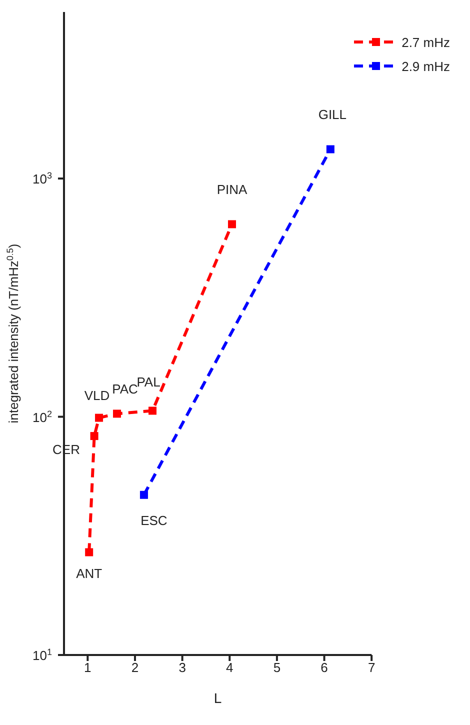  What do you see at coordinates (218, 698) in the screenshot?
I see `x-axis-title: L` at bounding box center [218, 698].